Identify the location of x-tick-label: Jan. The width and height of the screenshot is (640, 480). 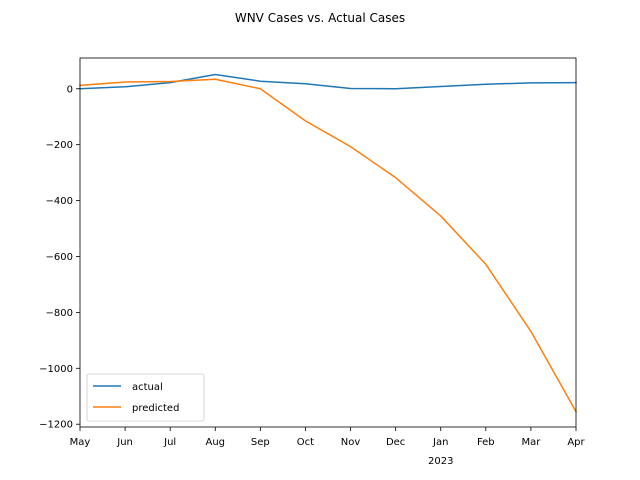
(440, 442).